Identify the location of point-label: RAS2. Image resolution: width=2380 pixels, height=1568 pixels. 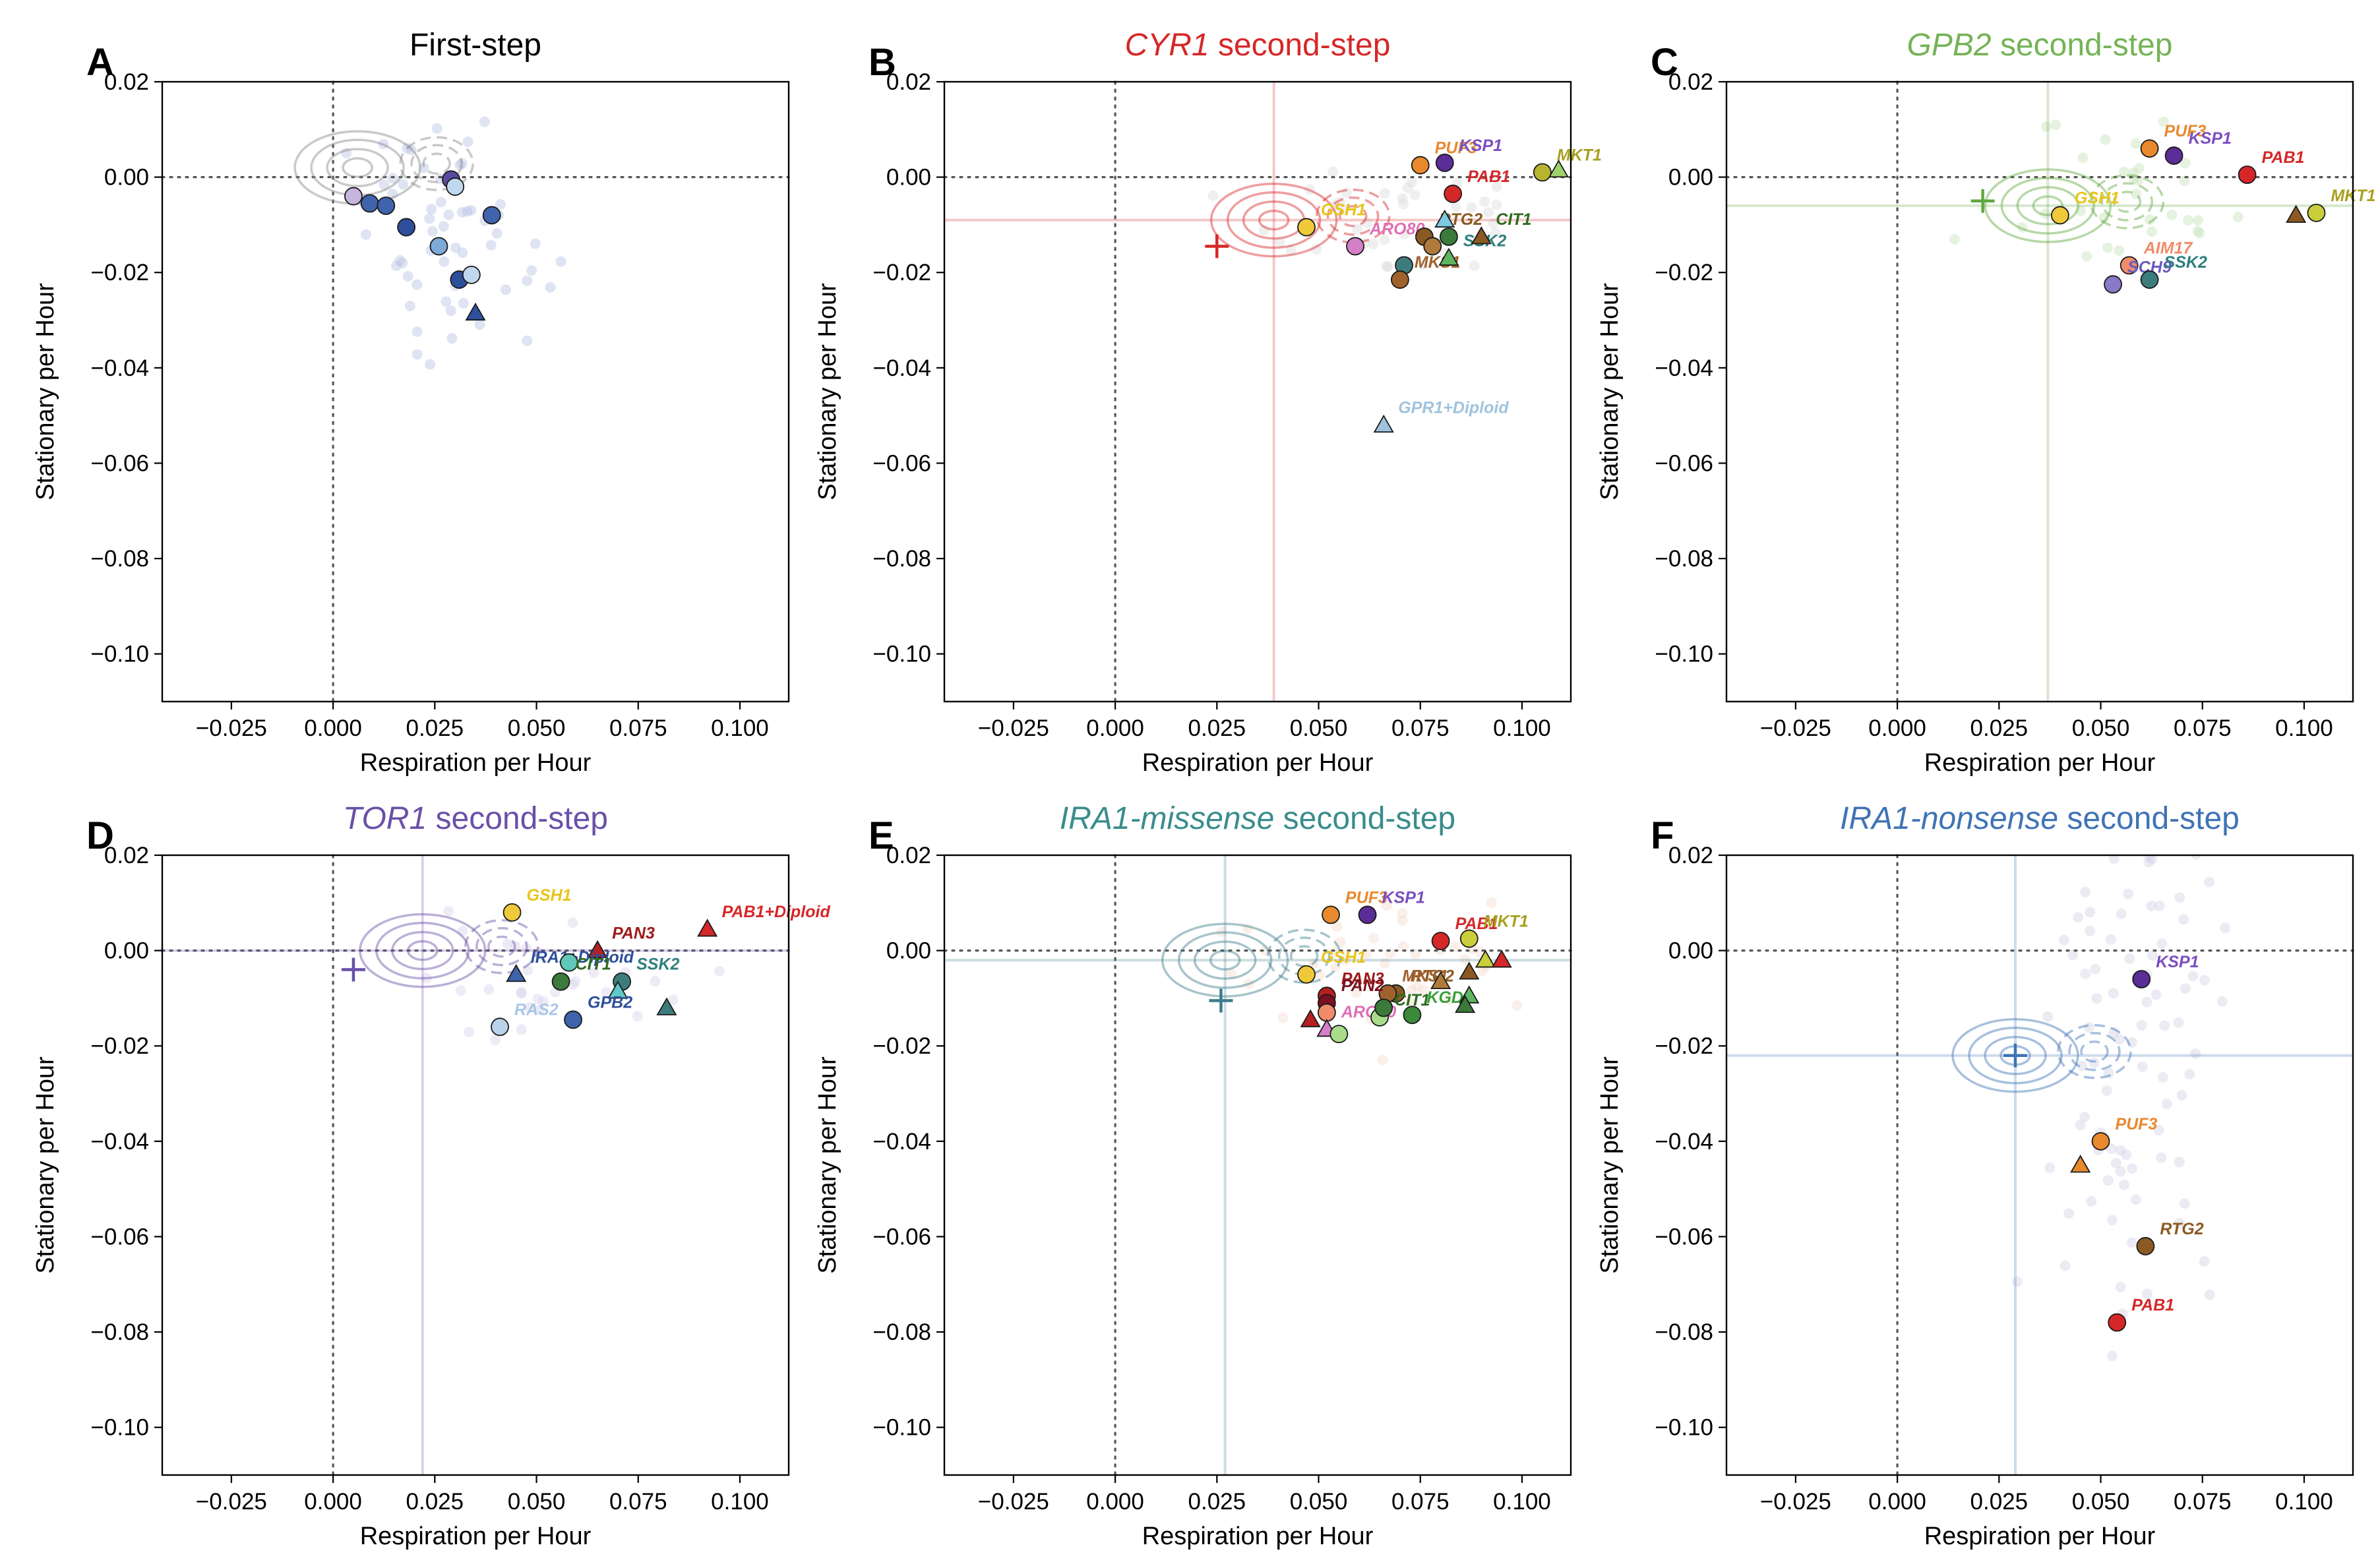
(536, 1009).